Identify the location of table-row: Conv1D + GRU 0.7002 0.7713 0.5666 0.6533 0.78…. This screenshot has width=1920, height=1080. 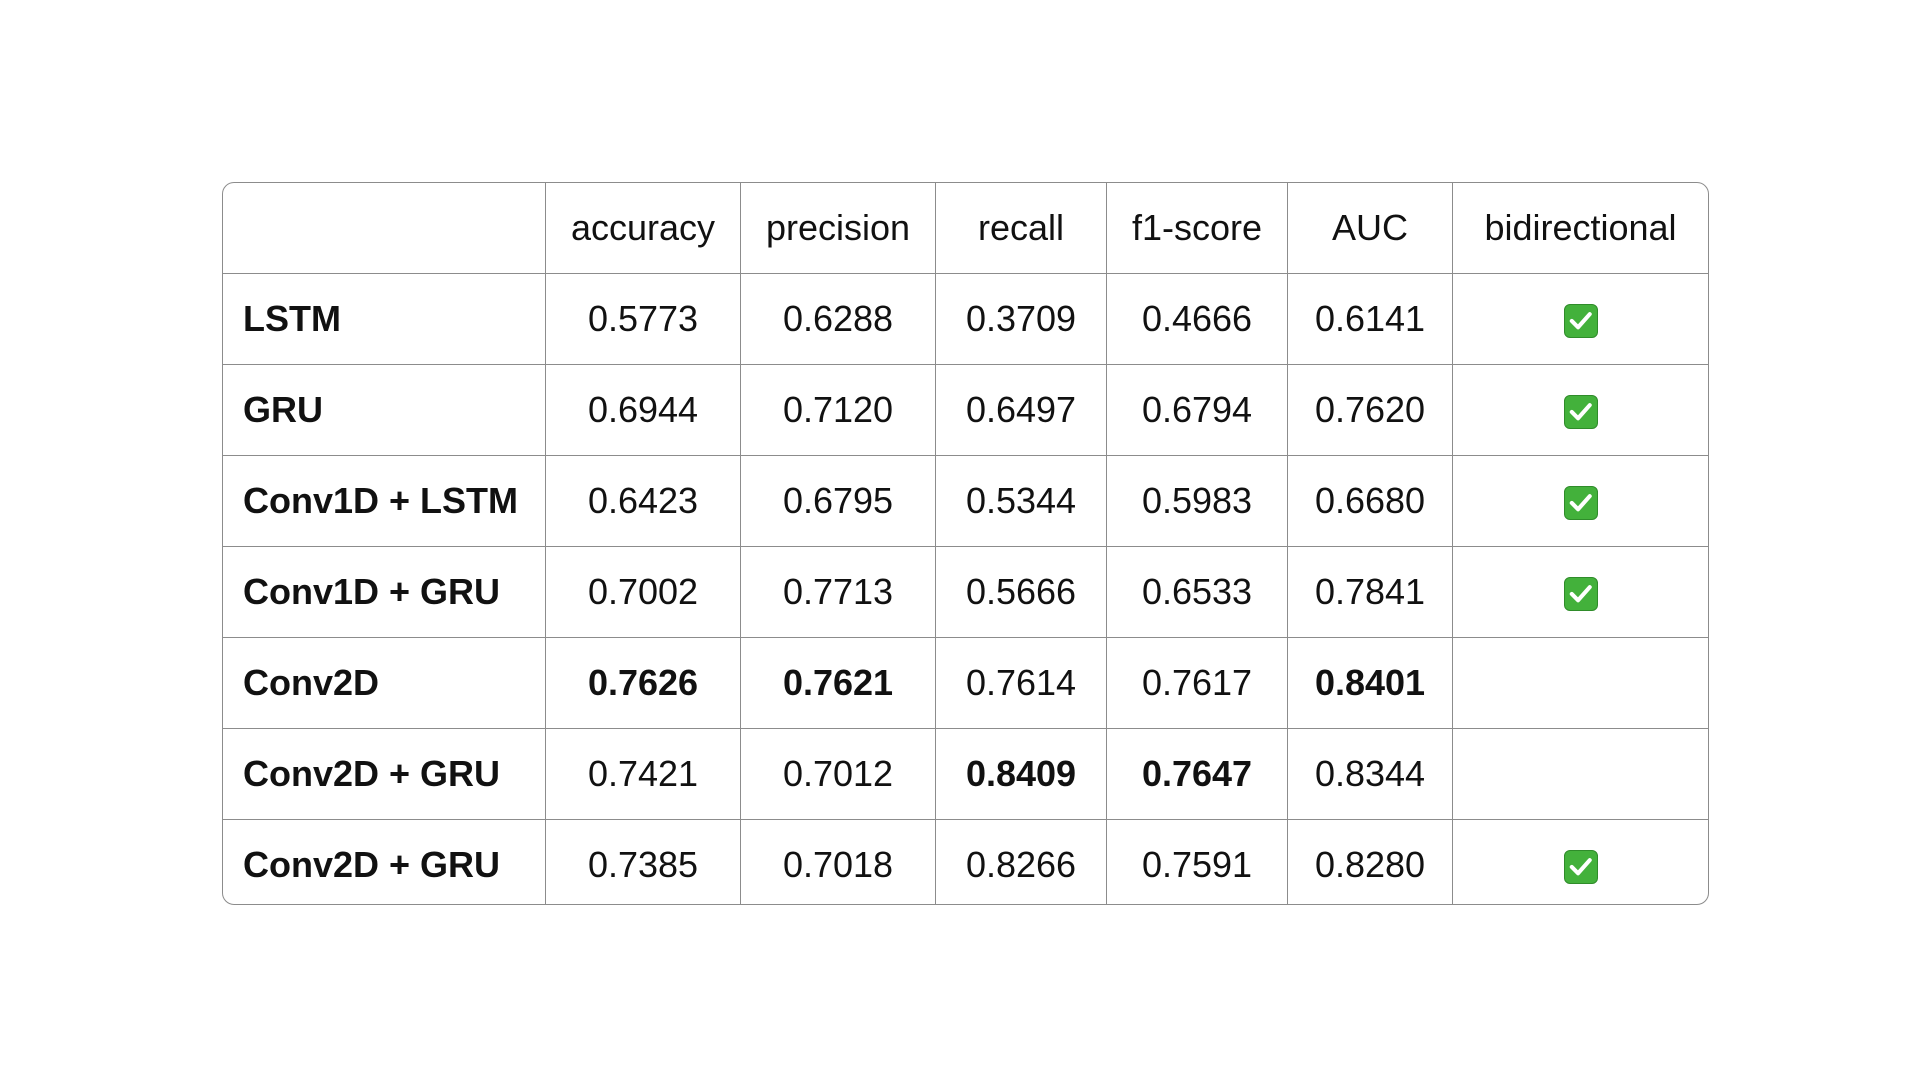
(965, 592).